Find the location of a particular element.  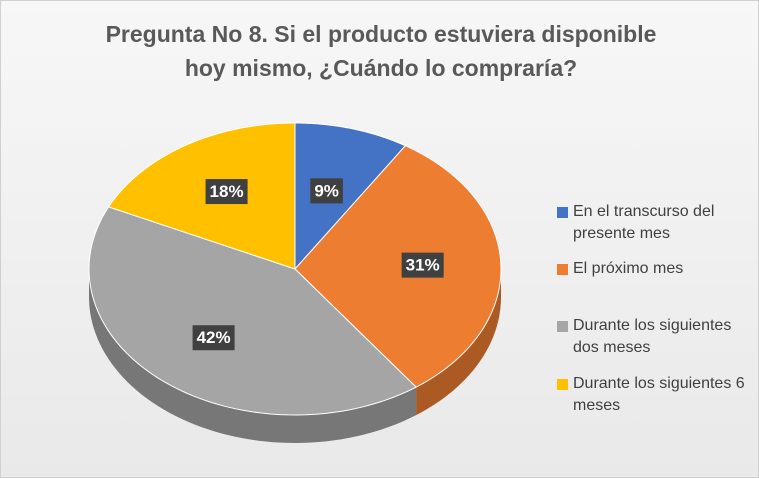

data-label: 9% is located at coordinates (326, 190).